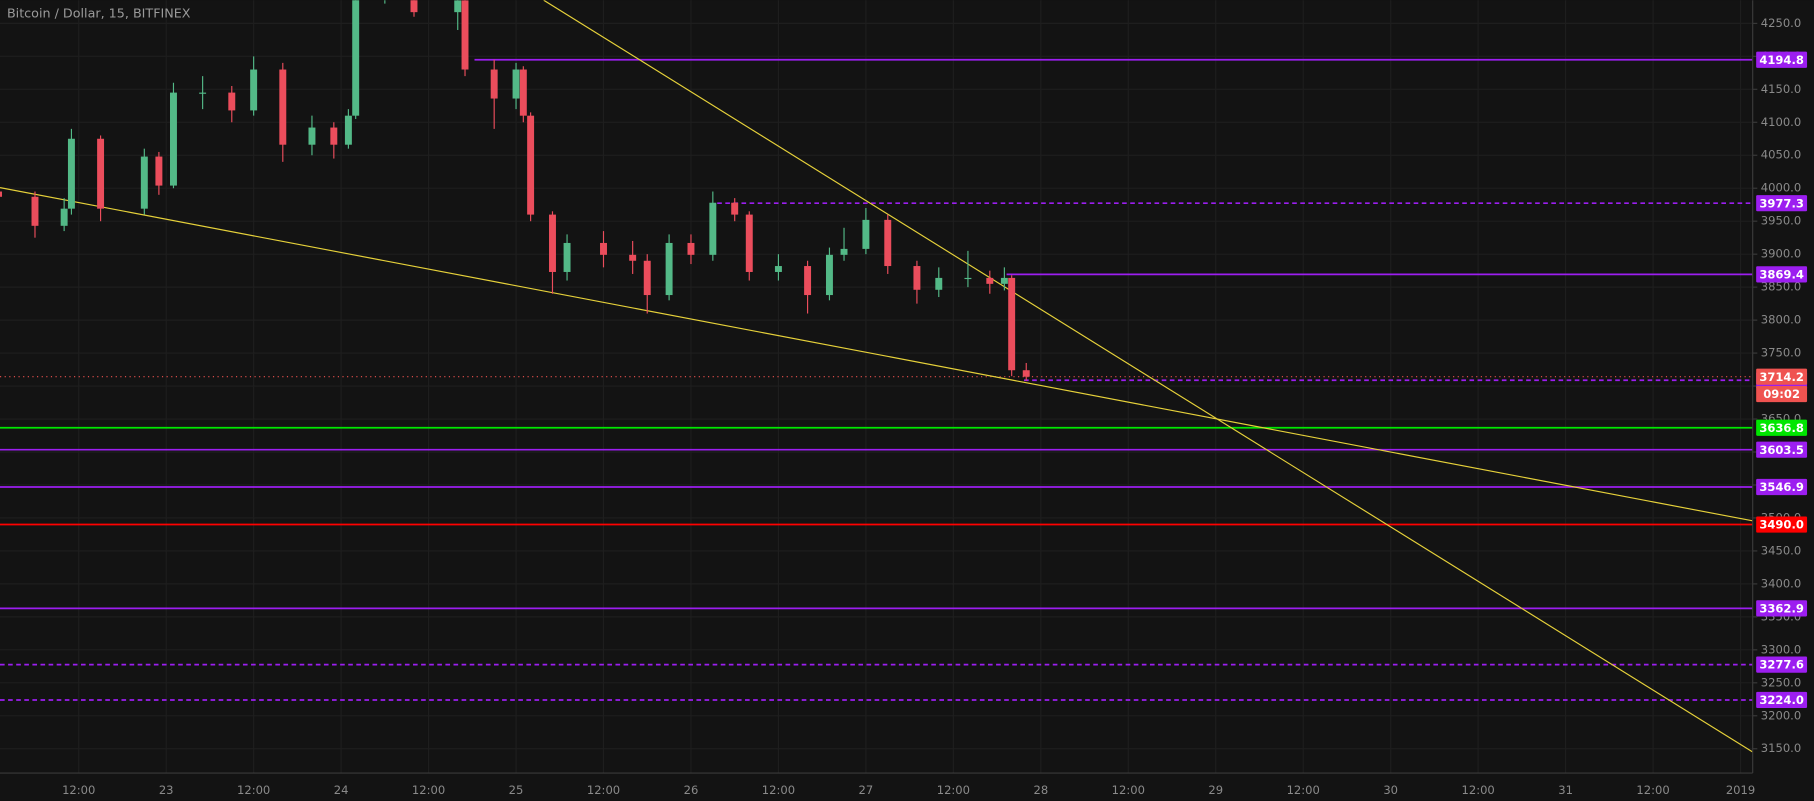  I want to click on x-tick-label: 26, so click(691, 790).